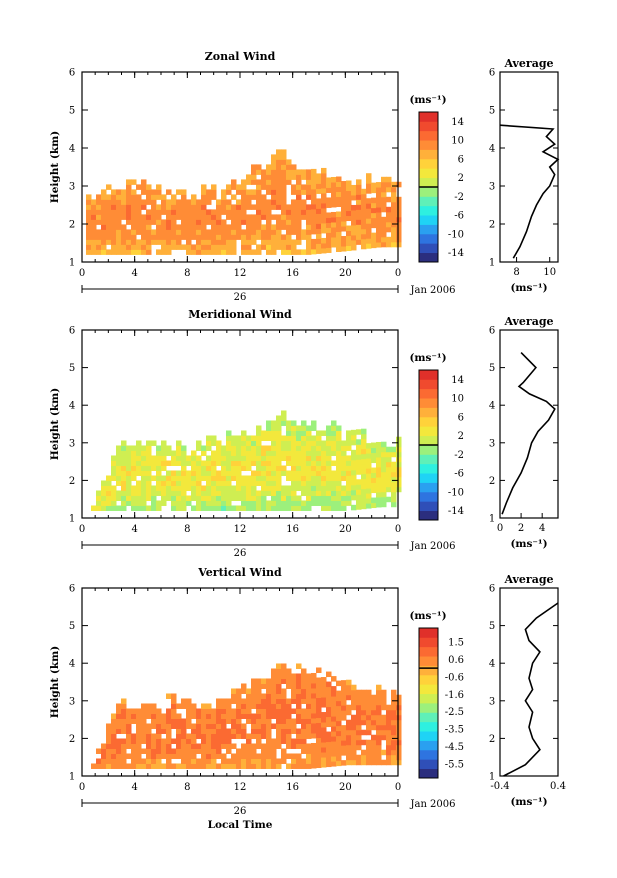  I want to click on y-tick-label: 5, so click(72, 368).